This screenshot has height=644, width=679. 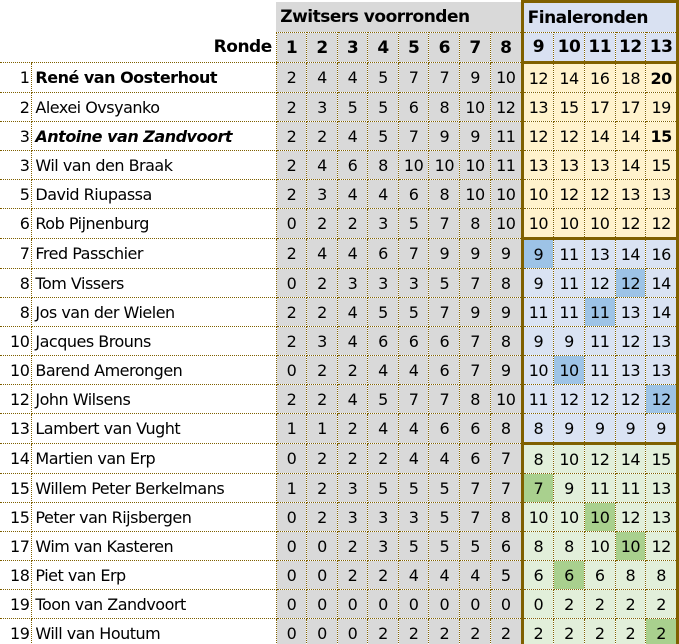 What do you see at coordinates (630, 488) in the screenshot?
I see `score-cell-round-12: 11` at bounding box center [630, 488].